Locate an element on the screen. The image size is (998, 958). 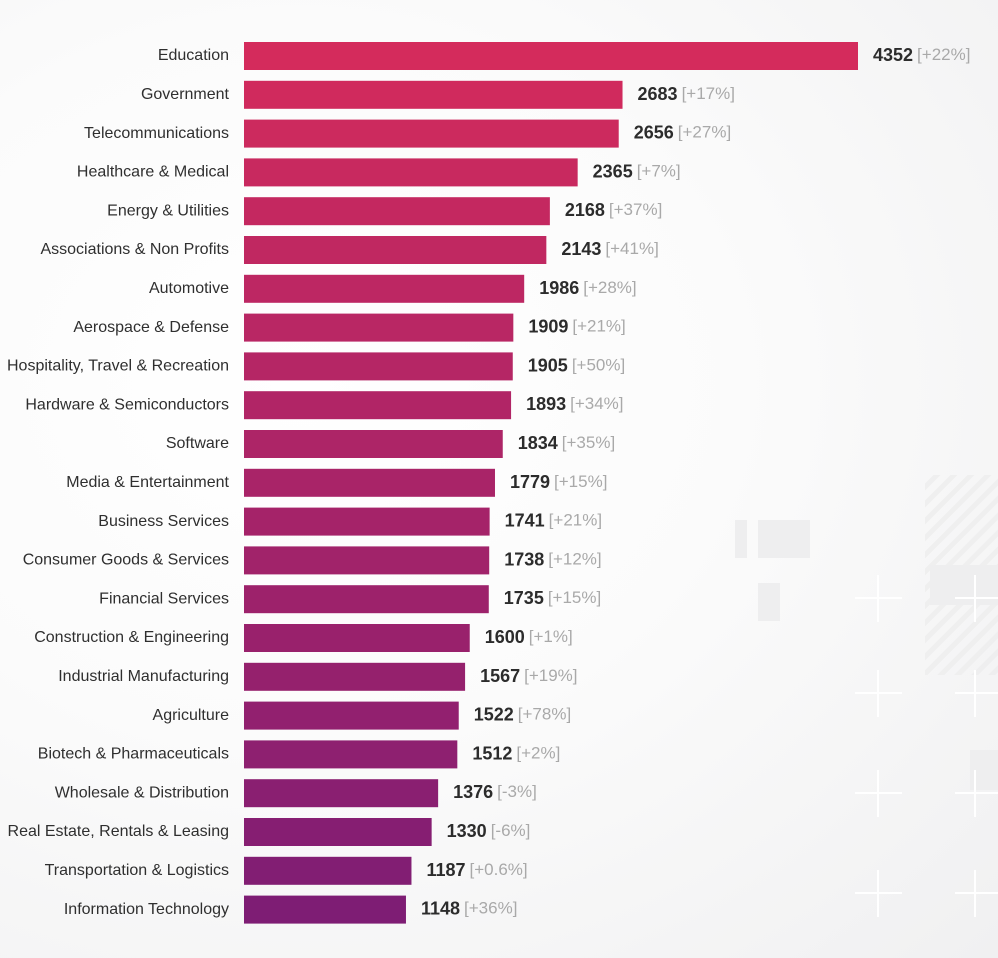
value-number: 1567 is located at coordinates (500, 676).